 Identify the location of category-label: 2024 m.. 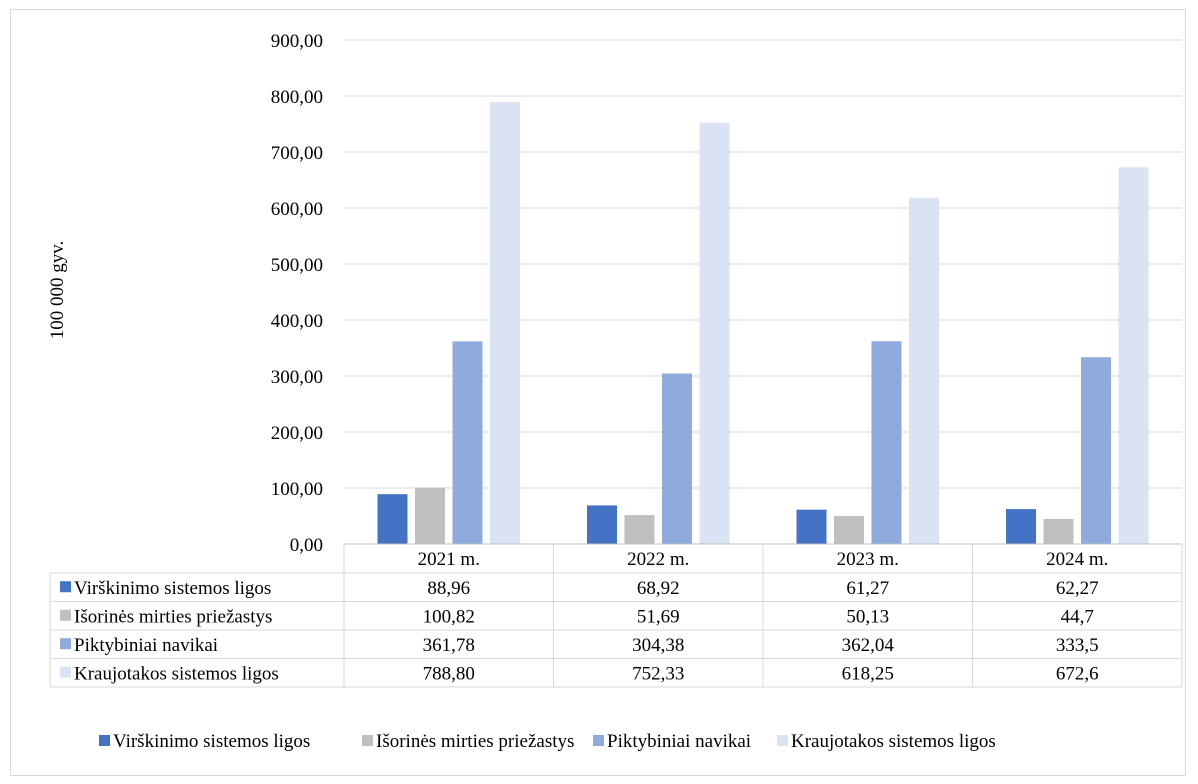
(1077, 559).